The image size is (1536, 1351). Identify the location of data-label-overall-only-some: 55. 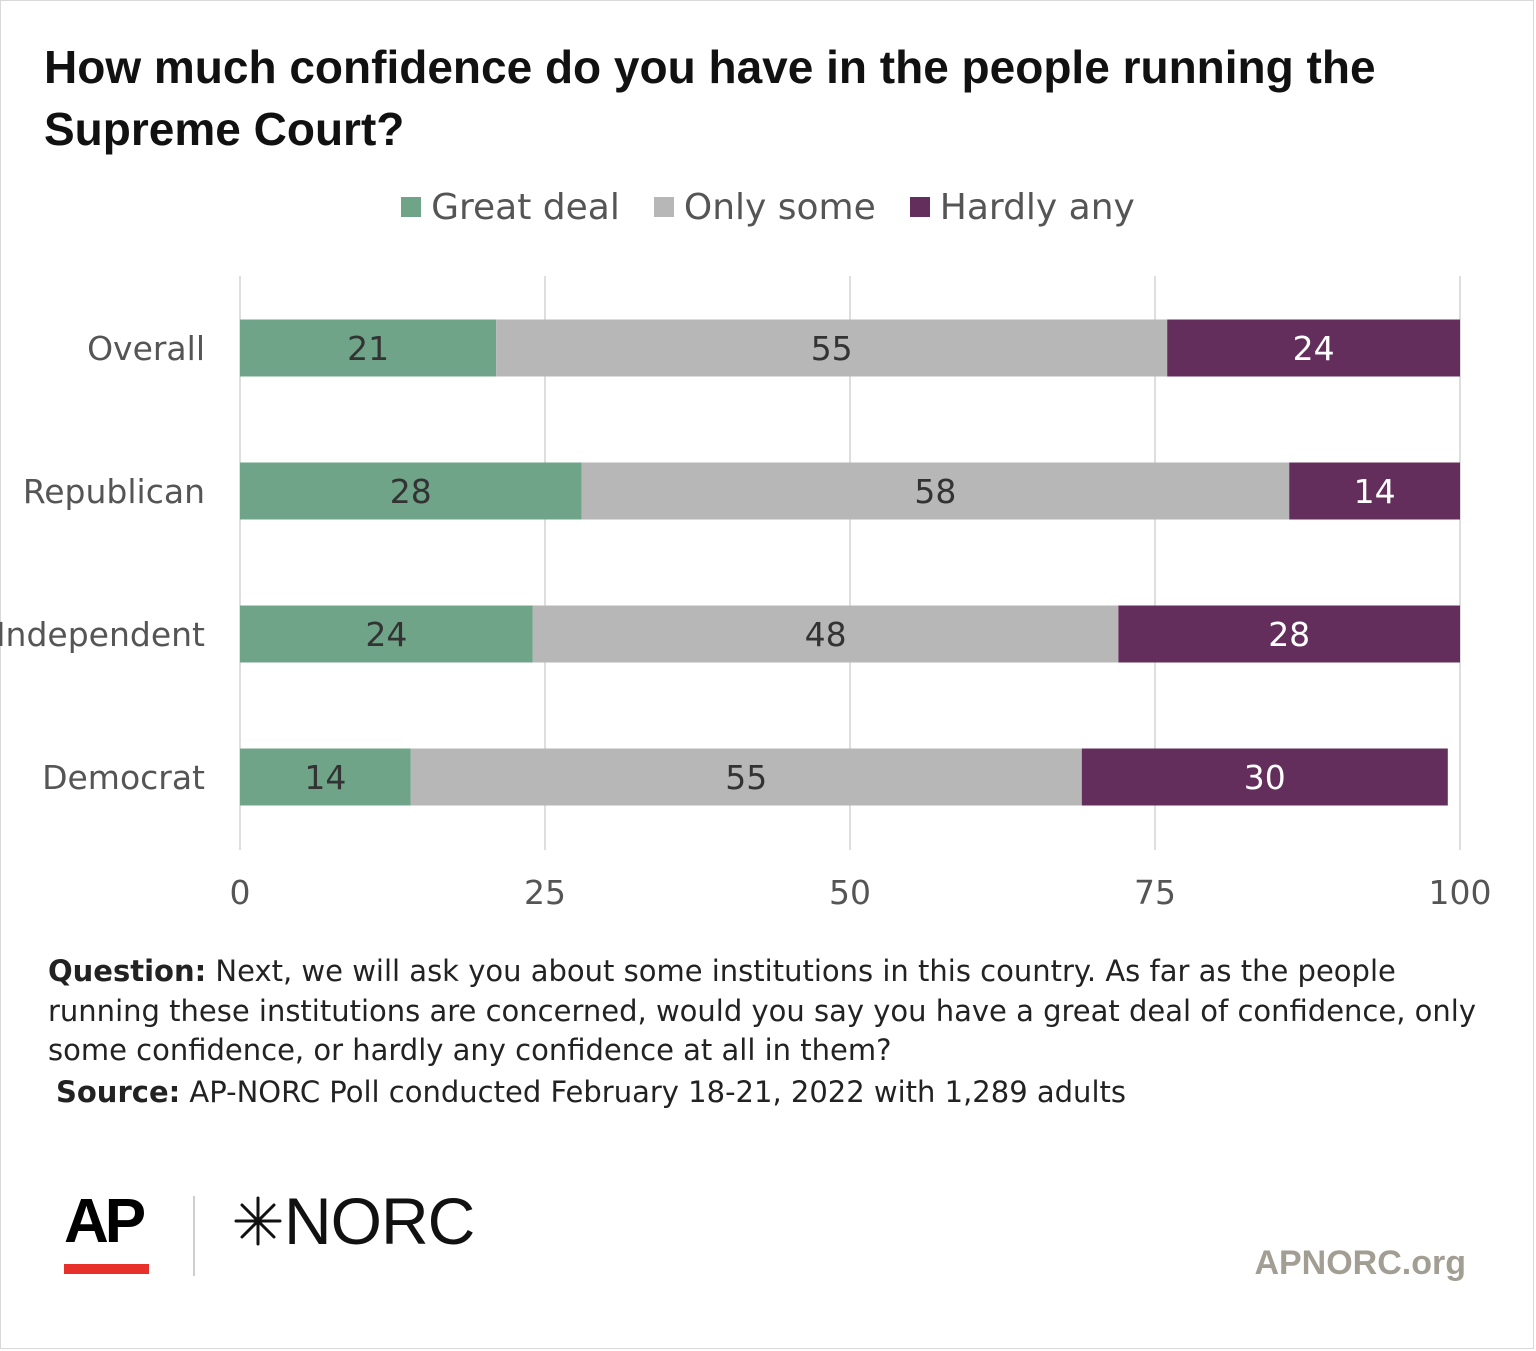
(832, 348).